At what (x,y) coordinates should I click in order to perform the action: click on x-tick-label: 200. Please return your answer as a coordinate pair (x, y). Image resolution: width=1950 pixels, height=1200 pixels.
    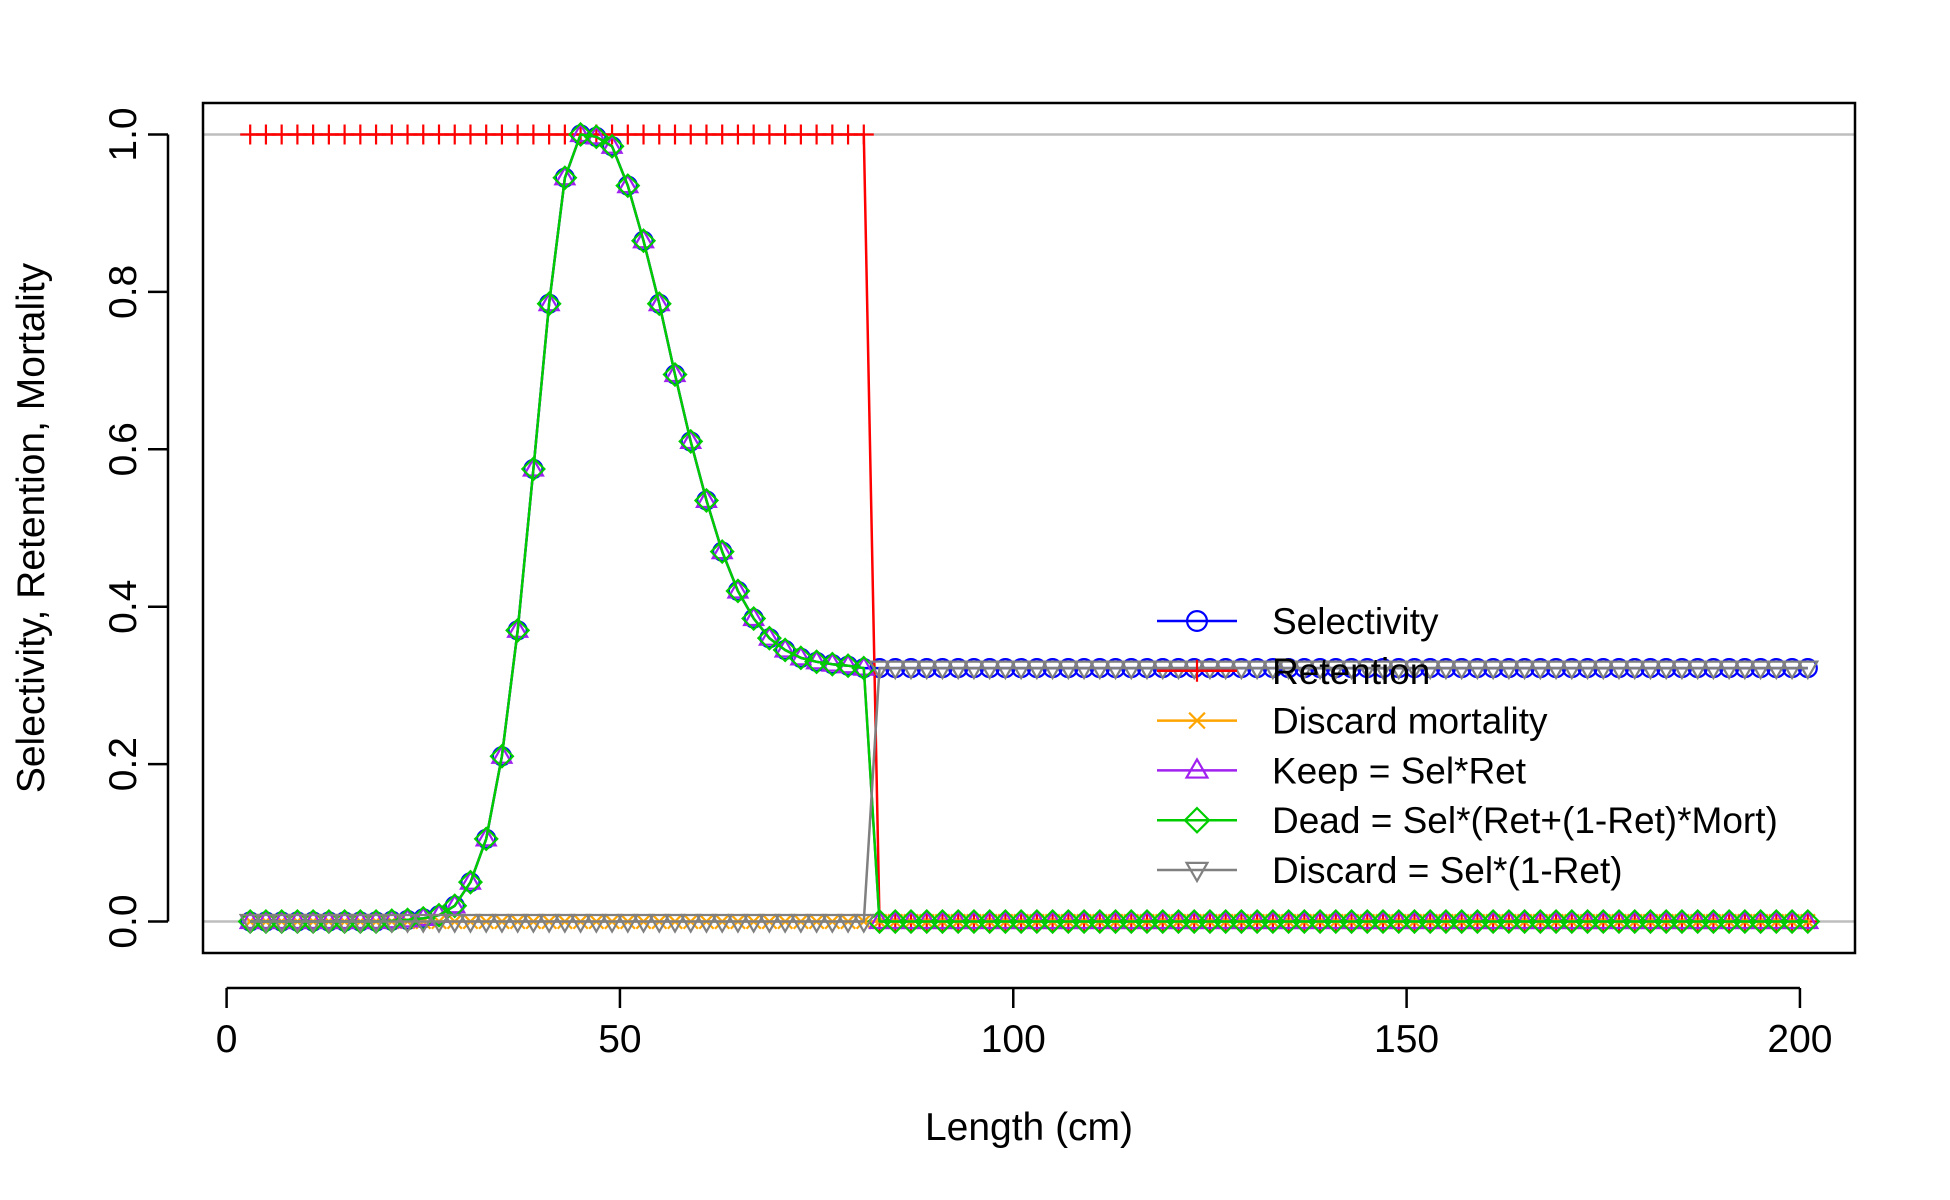
    Looking at the image, I should click on (1799, 1039).